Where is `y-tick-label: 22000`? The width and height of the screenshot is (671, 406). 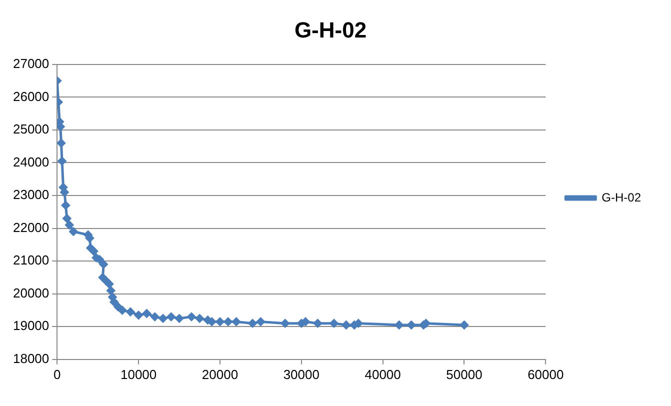
y-tick-label: 22000 is located at coordinates (31, 227).